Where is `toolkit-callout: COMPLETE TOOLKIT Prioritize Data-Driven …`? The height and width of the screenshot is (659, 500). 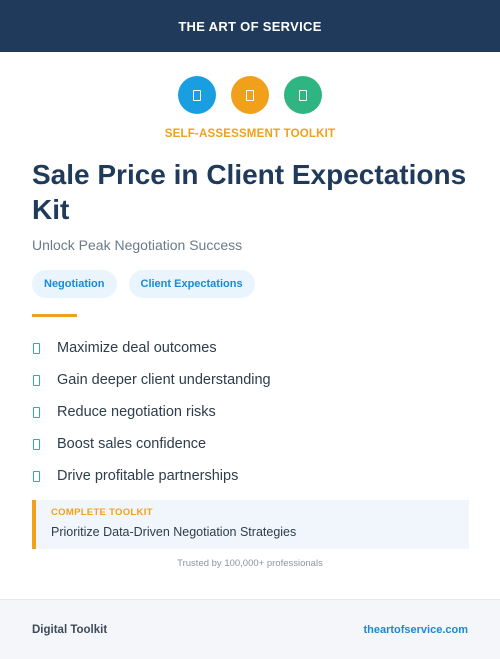
toolkit-callout: COMPLETE TOOLKIT Prioritize Data-Driven … is located at coordinates (250, 524).